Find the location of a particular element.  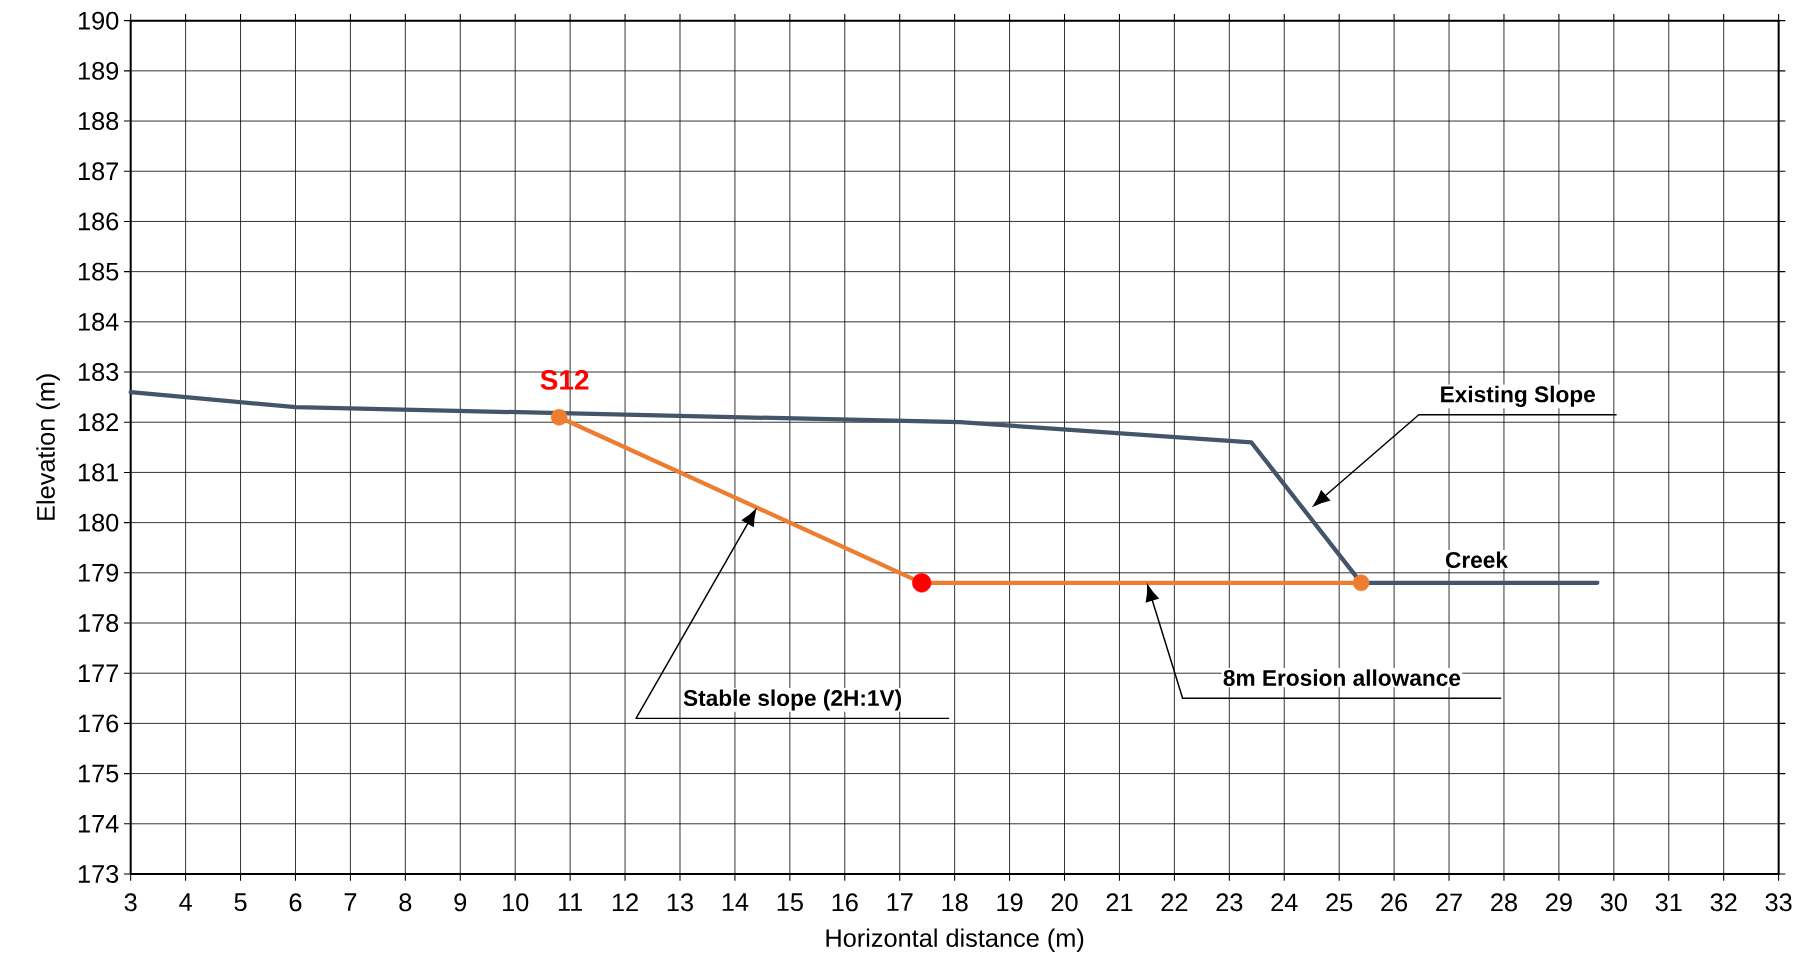

y-tick-label: 188 is located at coordinates (98, 121).